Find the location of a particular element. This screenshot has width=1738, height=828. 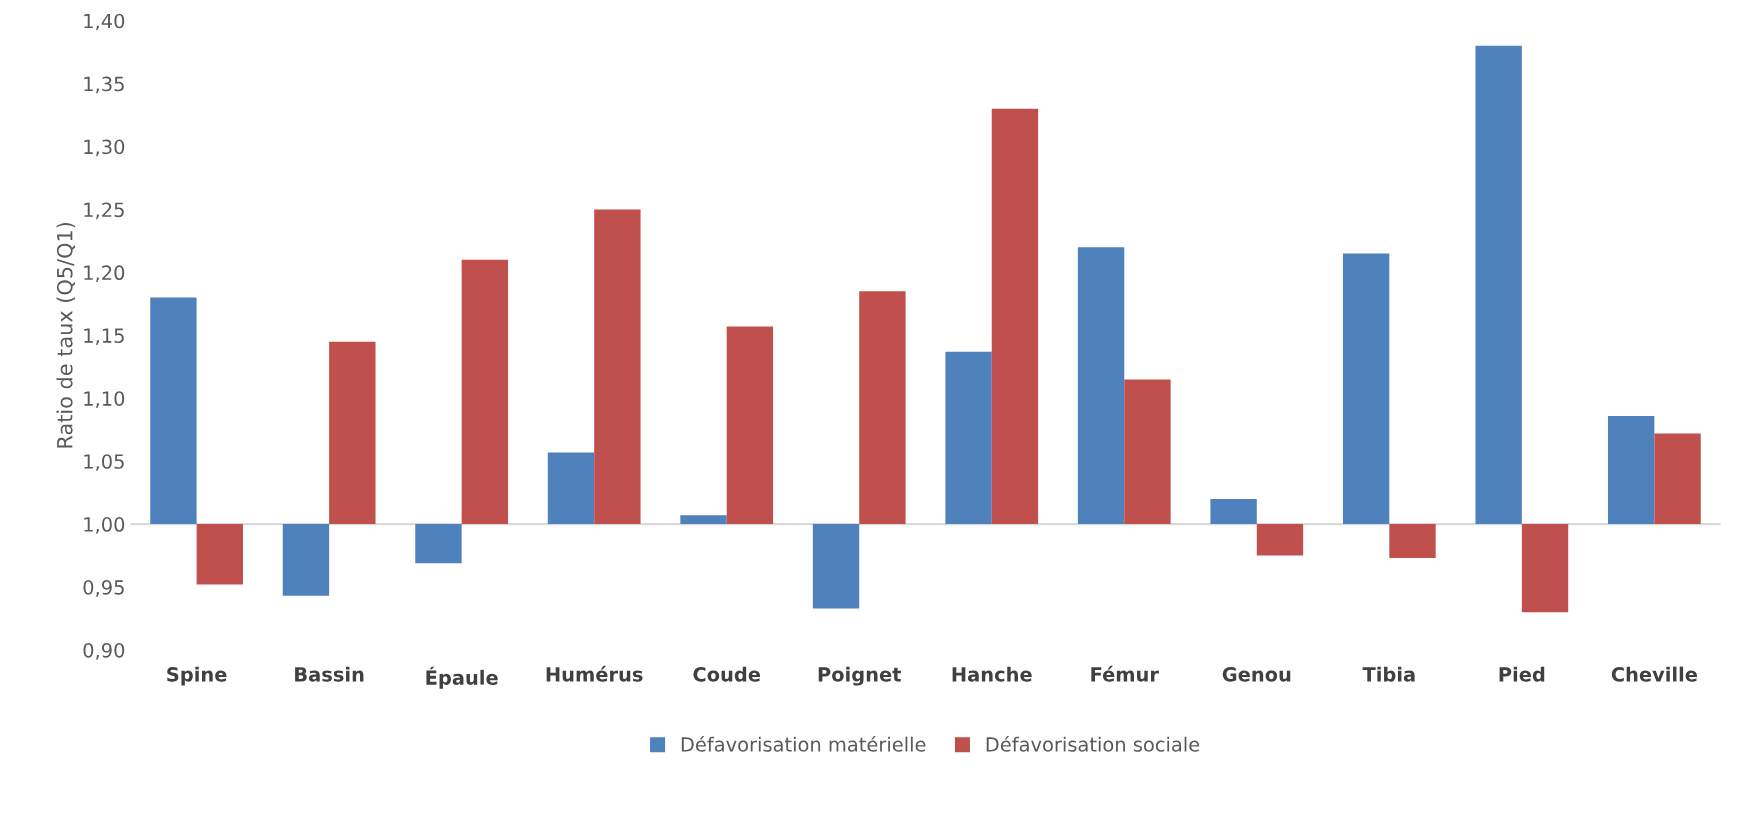

y-tick-label: 1,25 is located at coordinates (104, 211).